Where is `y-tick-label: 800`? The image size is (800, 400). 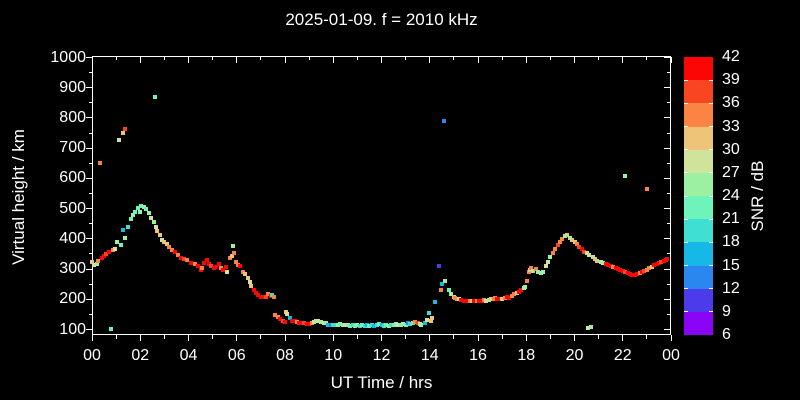 y-tick-label: 800 is located at coordinates (72, 117).